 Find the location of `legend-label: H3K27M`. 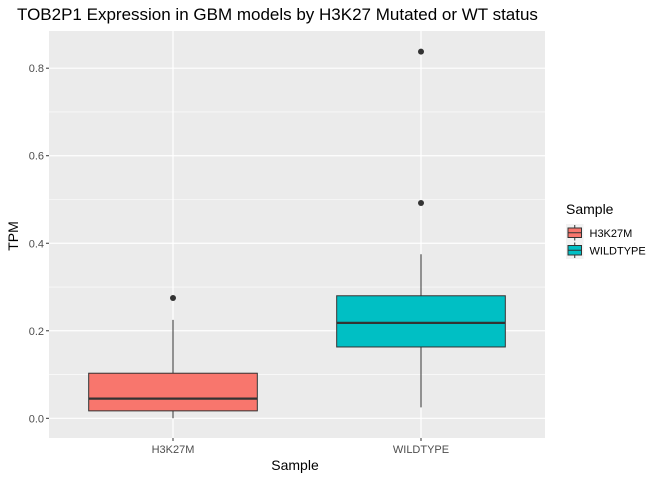

legend-label: H3K27M is located at coordinates (611, 234).